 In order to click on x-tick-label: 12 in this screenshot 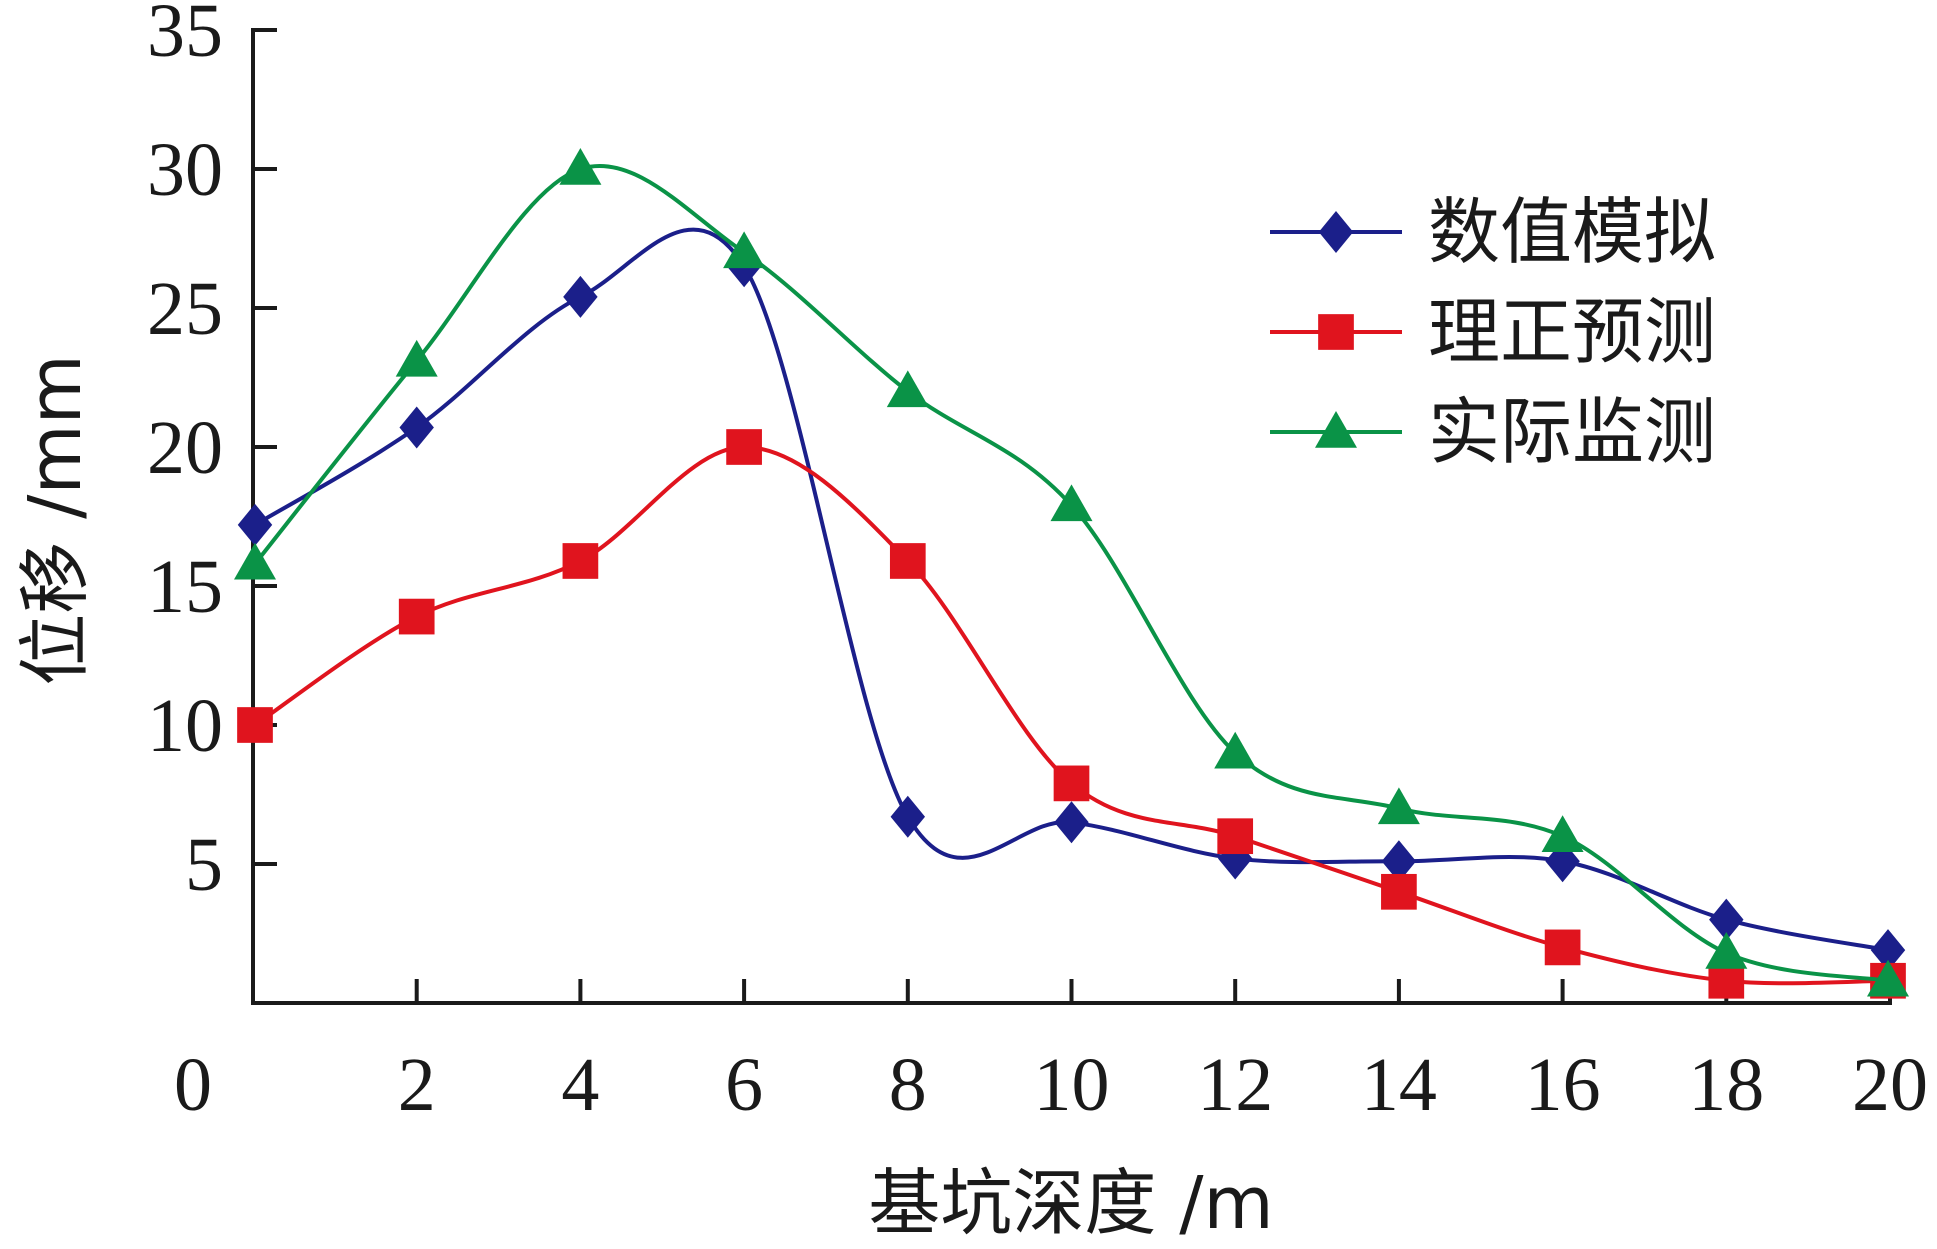, I will do `click(1235, 1085)`.